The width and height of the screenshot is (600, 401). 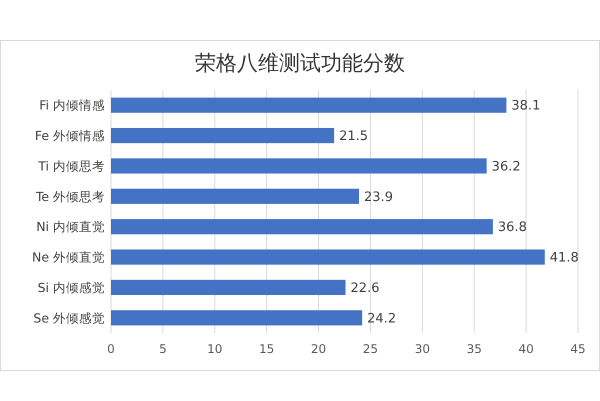 I want to click on x-tick-label: 25, so click(x=370, y=349).